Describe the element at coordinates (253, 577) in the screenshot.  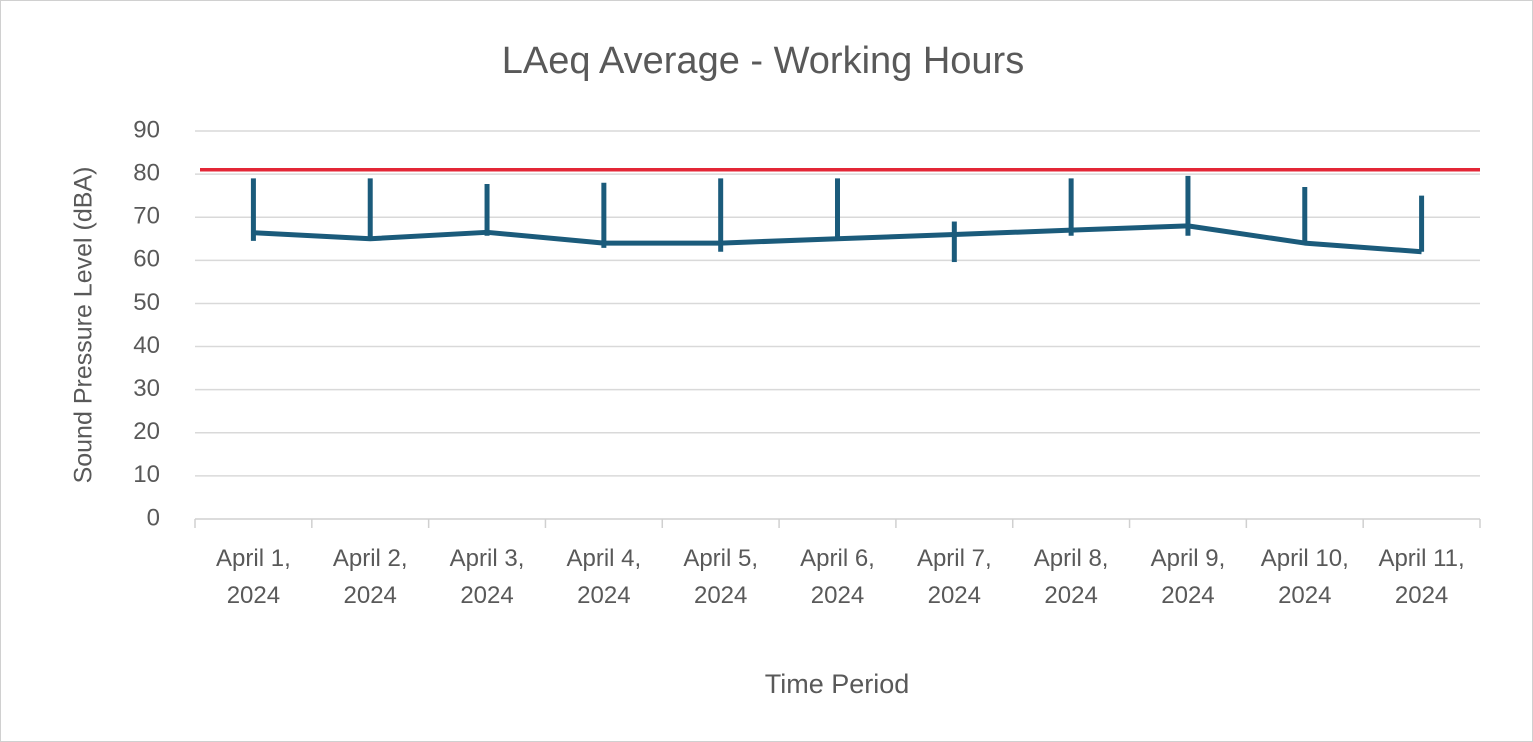
I see `x-tick-label: April 1, 2024` at that location.